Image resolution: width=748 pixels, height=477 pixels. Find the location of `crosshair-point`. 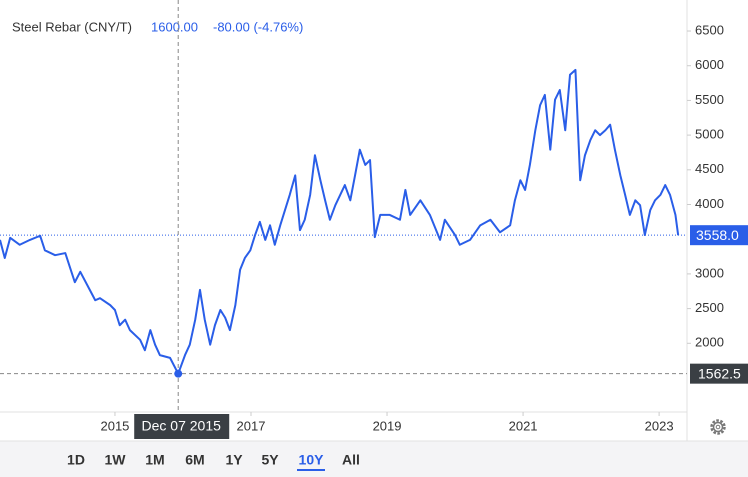

crosshair-point is located at coordinates (178, 373).